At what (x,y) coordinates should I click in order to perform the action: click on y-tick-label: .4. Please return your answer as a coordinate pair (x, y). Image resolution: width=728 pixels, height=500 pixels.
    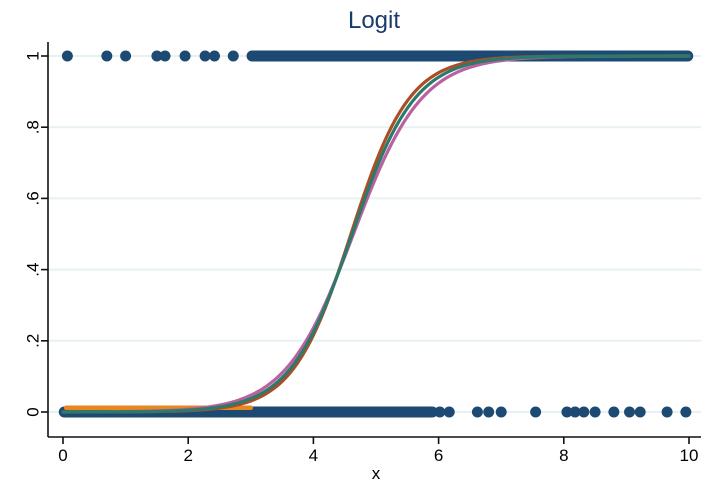
    Looking at the image, I should click on (32, 270).